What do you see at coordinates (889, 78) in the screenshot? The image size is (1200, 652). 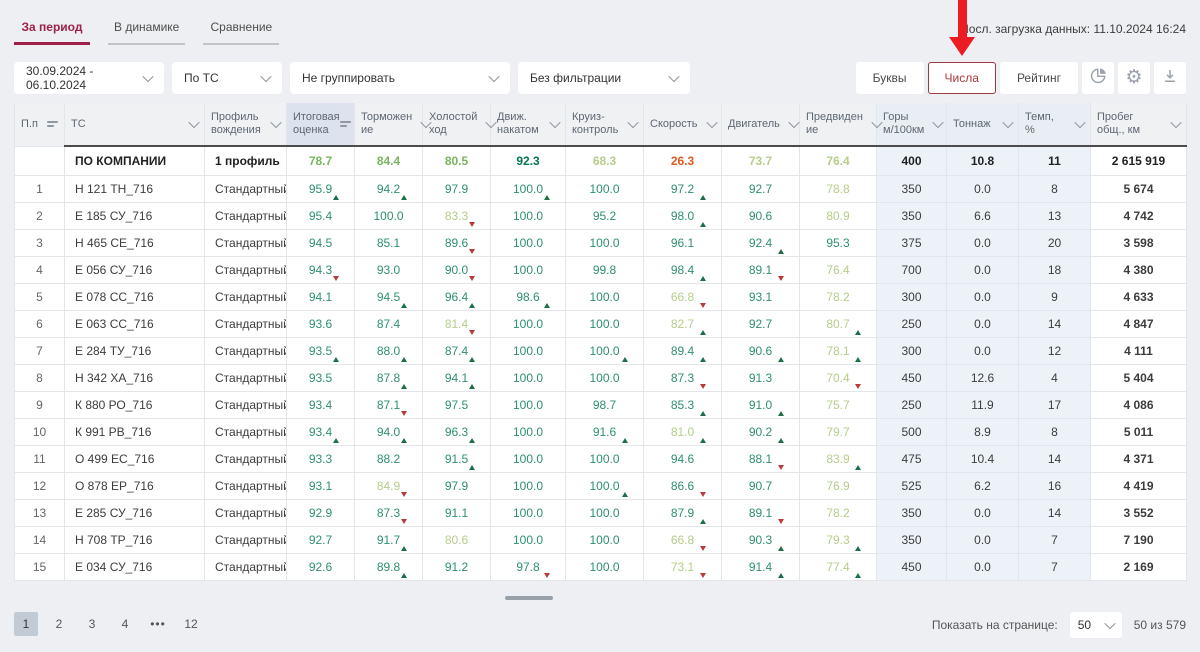 I see `letters-button: Буквы` at bounding box center [889, 78].